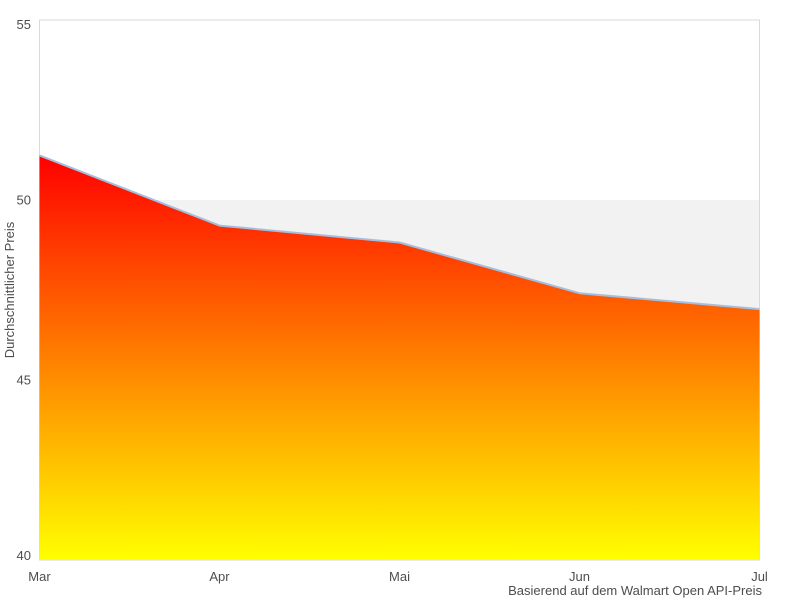  I want to click on x-tick-jun: Jun, so click(579, 576).